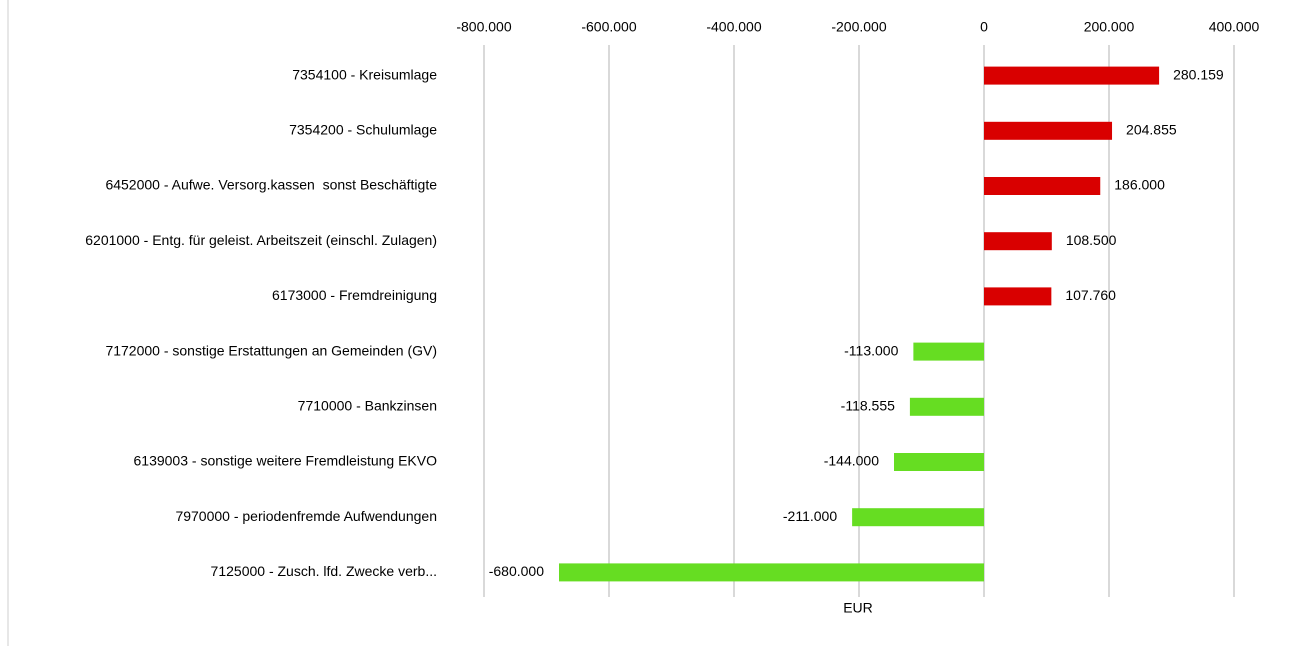 This screenshot has height=646, width=1290. What do you see at coordinates (1151, 130) in the screenshot?
I see `value-label: 204.855` at bounding box center [1151, 130].